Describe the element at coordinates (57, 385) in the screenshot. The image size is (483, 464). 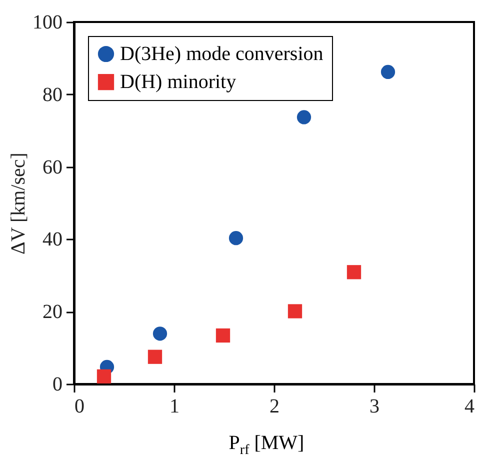
I see `y-tick-label: 0` at that location.